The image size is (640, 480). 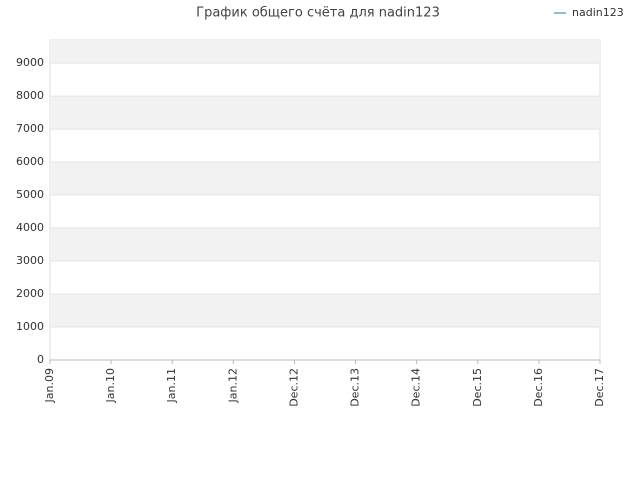 I want to click on legend-label: nadin123, so click(x=598, y=12).